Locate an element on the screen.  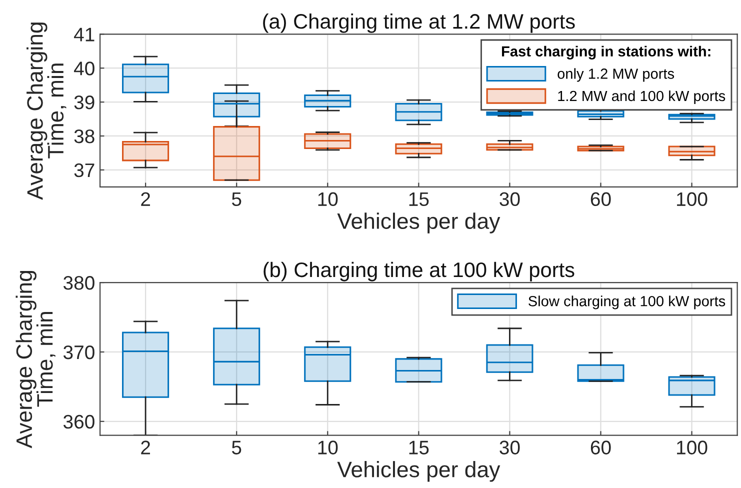
legend-label: only 1.2 MW ports is located at coordinates (616, 75).